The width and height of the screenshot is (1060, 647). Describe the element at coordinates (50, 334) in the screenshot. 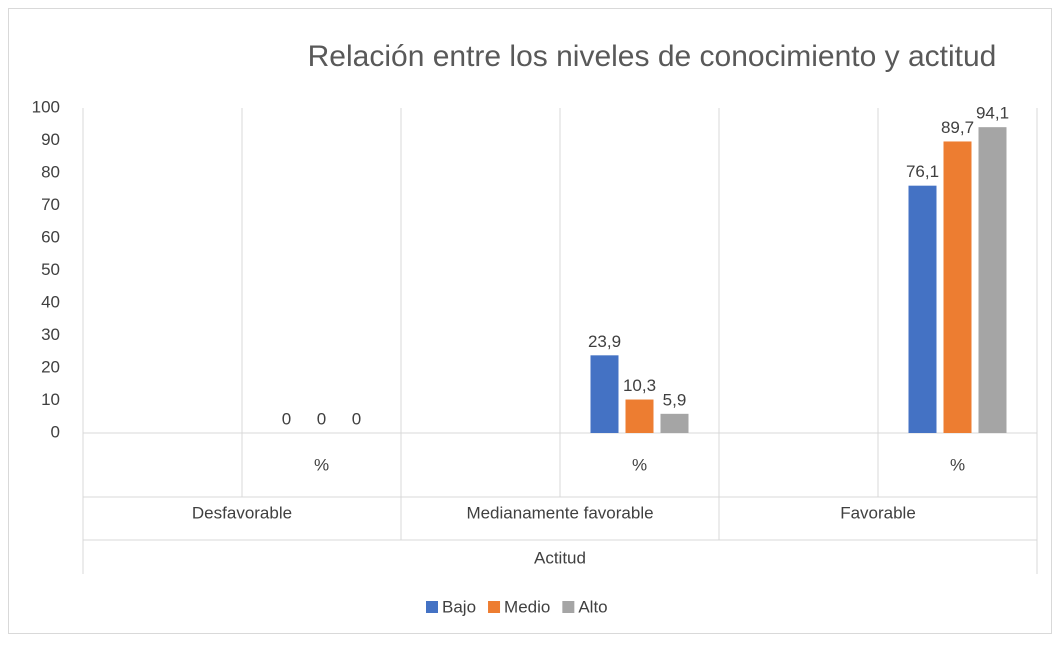

I see `y-tick-label: 30` at that location.